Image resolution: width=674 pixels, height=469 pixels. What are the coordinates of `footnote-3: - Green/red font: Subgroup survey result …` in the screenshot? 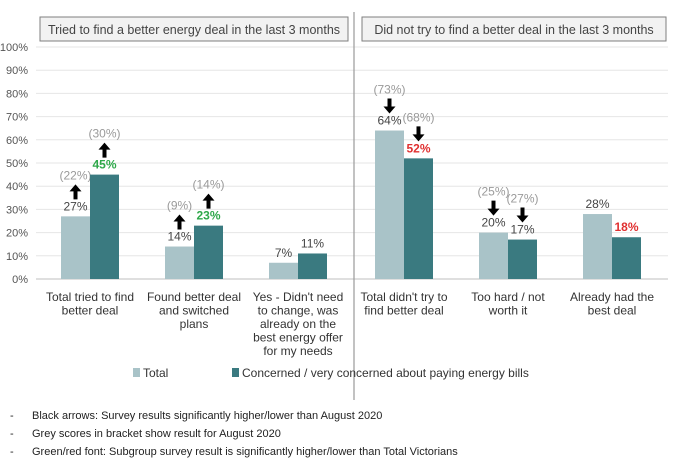 It's located at (234, 452).